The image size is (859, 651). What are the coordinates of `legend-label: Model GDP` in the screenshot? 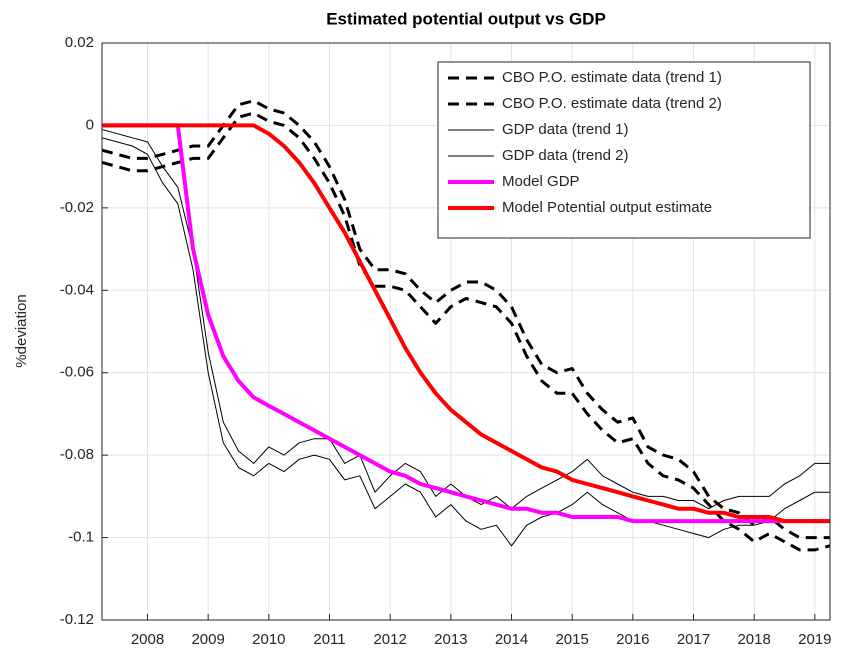 It's located at (541, 181).